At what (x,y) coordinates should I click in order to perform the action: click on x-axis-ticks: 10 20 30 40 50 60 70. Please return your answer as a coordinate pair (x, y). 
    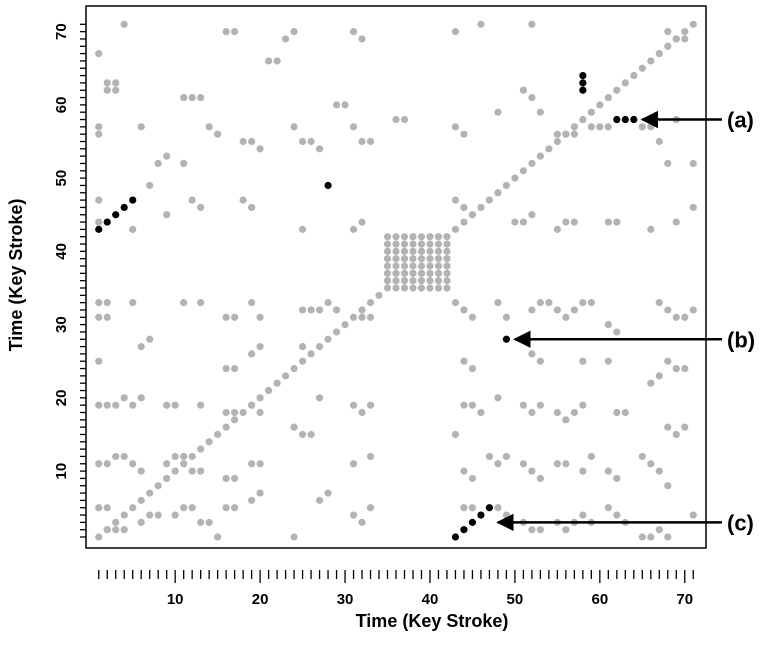
    Looking at the image, I should click on (396, 589).